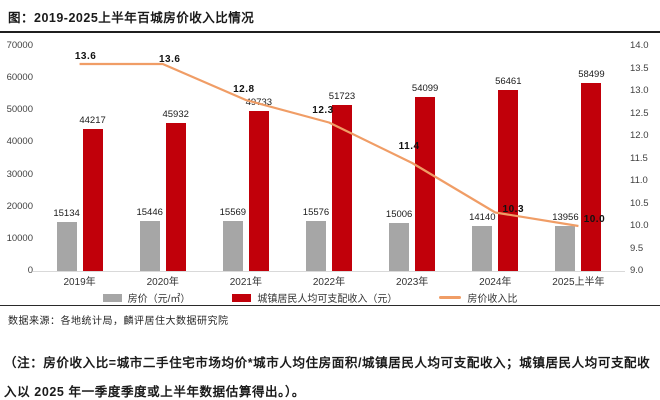  What do you see at coordinates (594, 219) in the screenshot?
I see `ratio-label: 10.0` at bounding box center [594, 219].